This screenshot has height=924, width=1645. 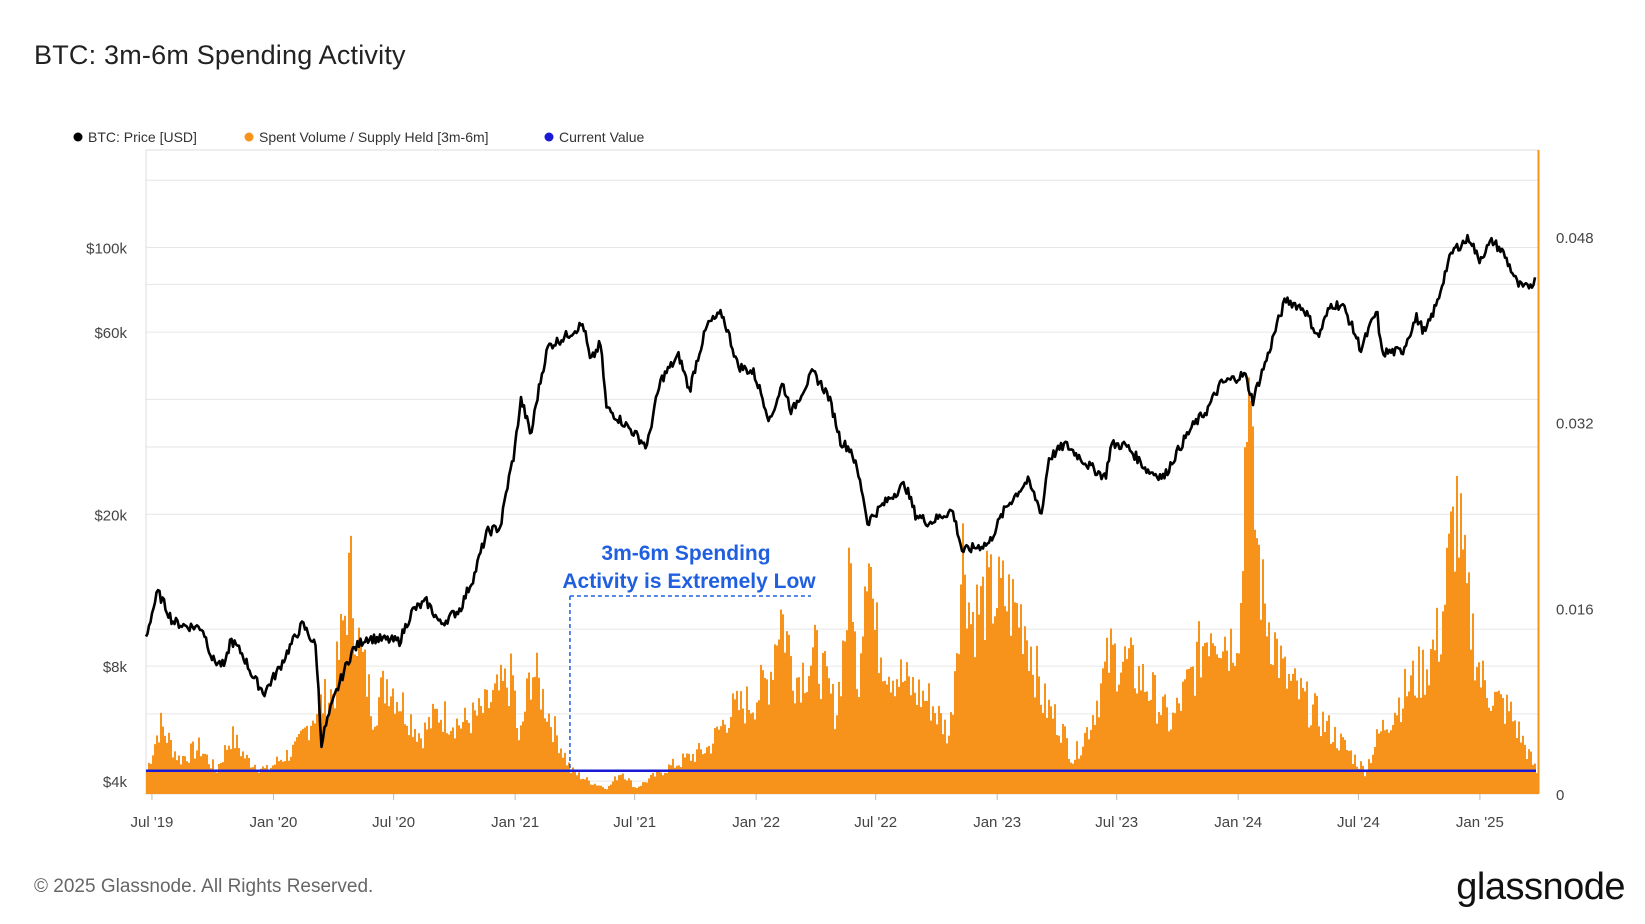 What do you see at coordinates (685, 553) in the screenshot?
I see `annotation-line-1: 3m-6m Spending` at bounding box center [685, 553].